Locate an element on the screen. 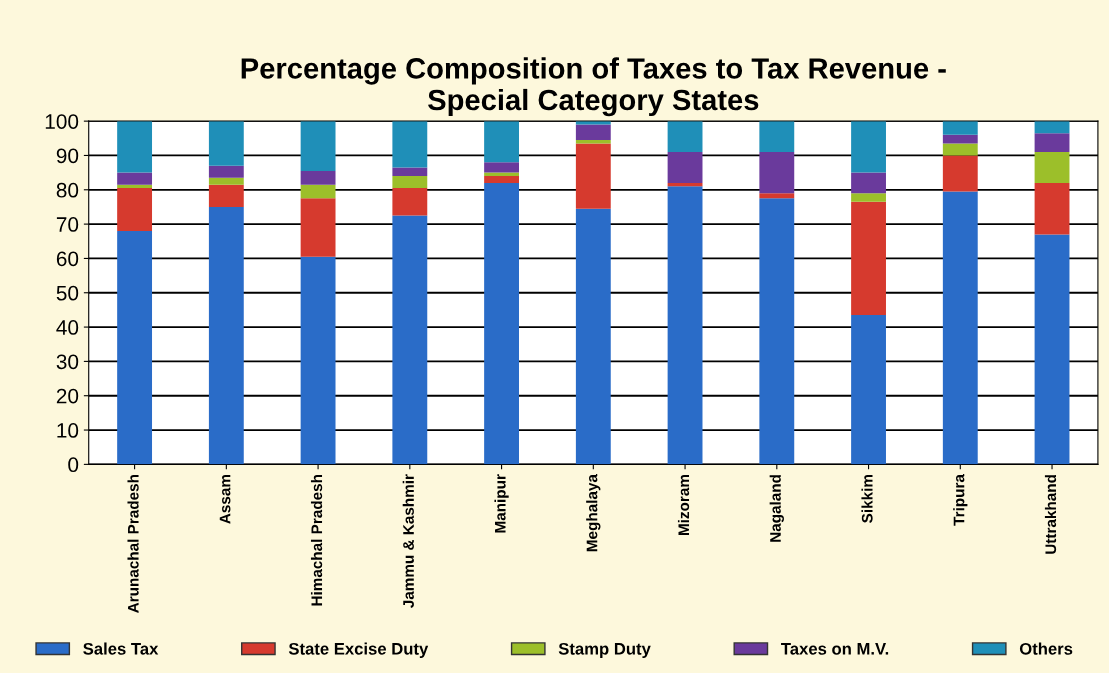 The height and width of the screenshot is (673, 1109). legend-label: Others is located at coordinates (1046, 648).